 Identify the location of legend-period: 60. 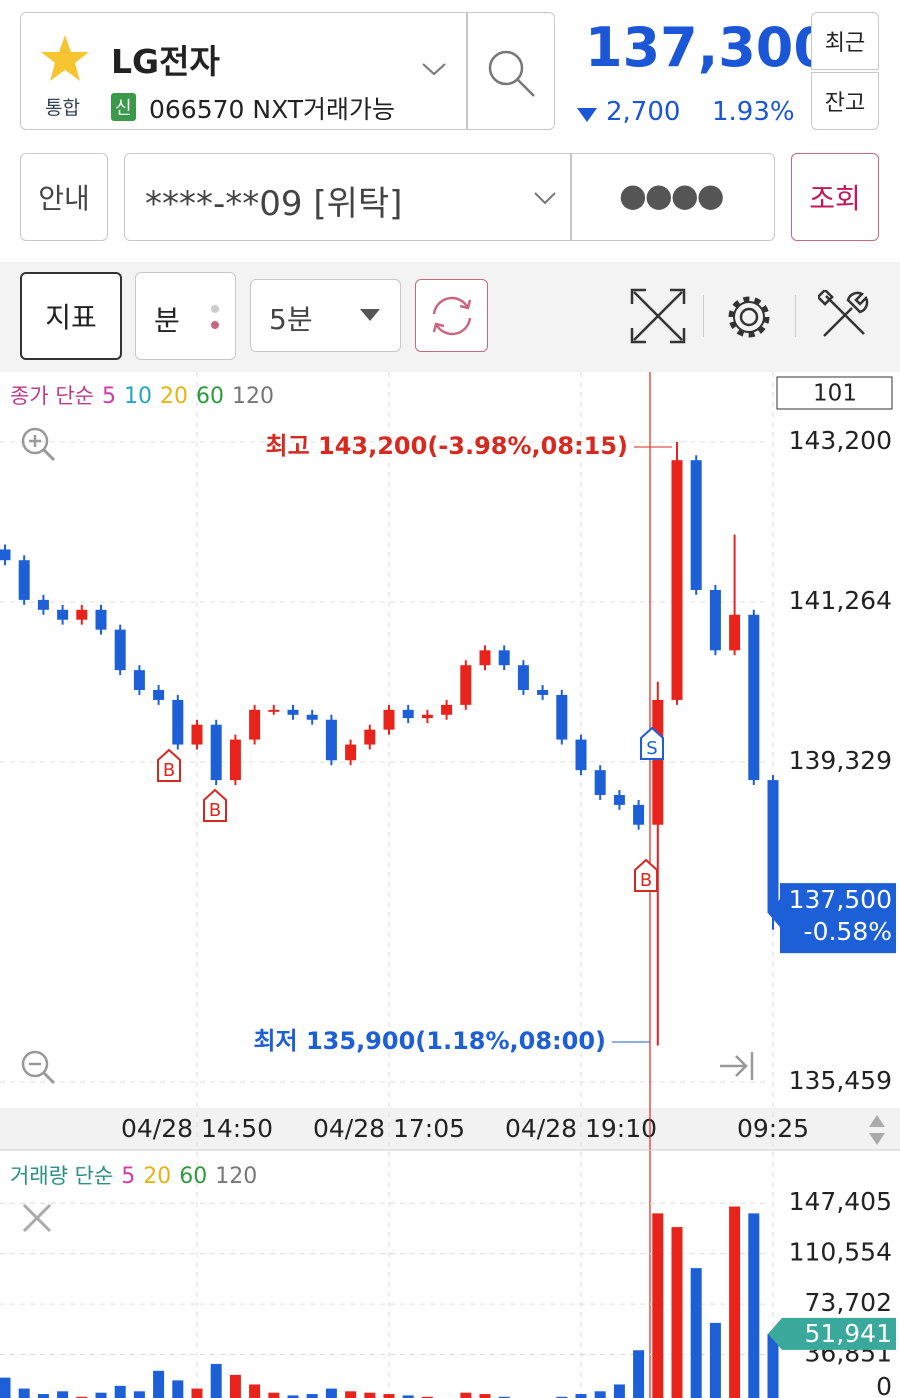
(210, 396).